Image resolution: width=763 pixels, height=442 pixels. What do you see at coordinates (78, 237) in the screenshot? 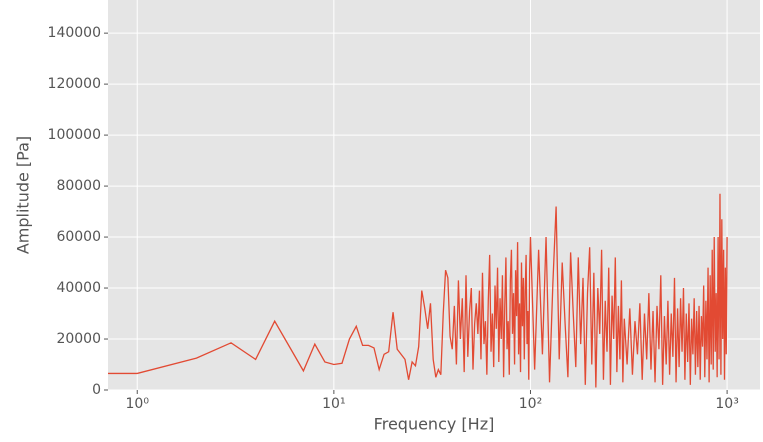
I see `y-tick-label: 60000` at bounding box center [78, 237].